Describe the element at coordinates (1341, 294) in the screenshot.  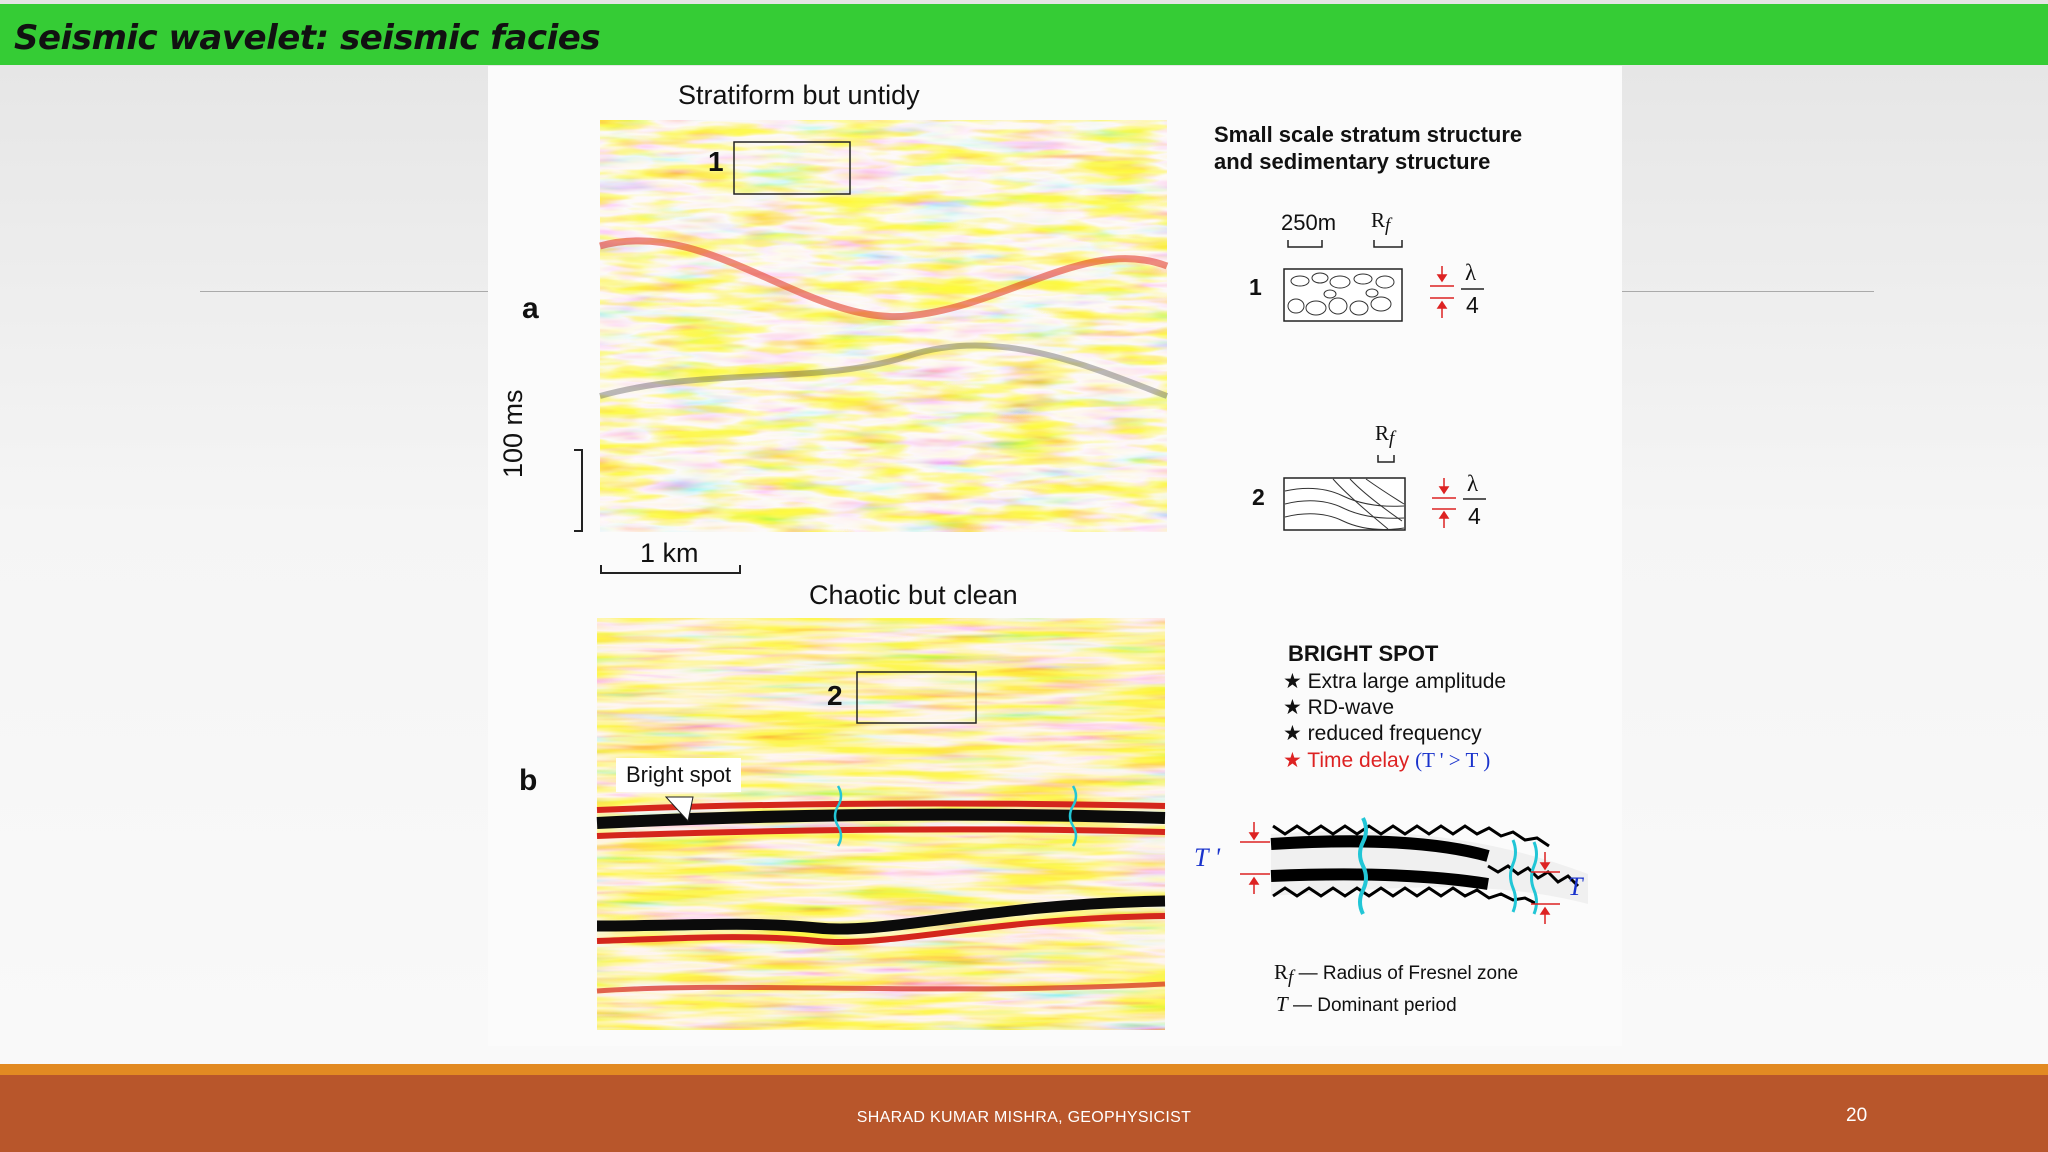
I see `schematic-1-grains` at that location.